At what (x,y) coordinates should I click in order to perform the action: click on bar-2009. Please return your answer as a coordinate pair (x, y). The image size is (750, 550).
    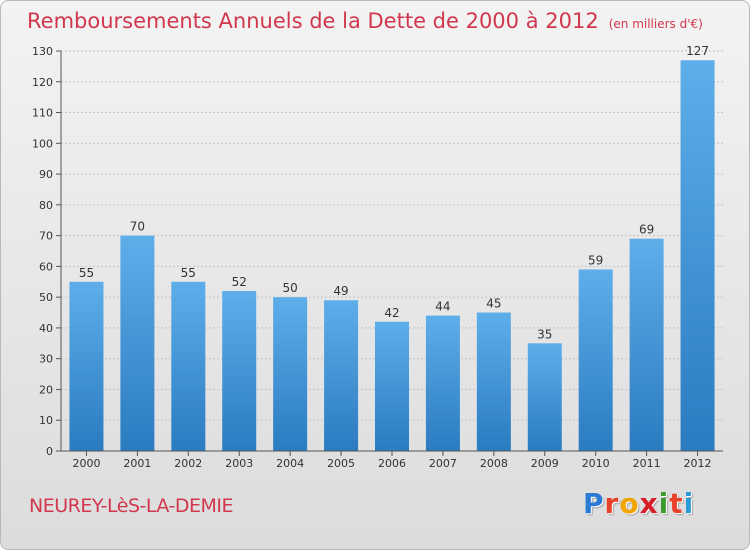
    Looking at the image, I should click on (544, 397).